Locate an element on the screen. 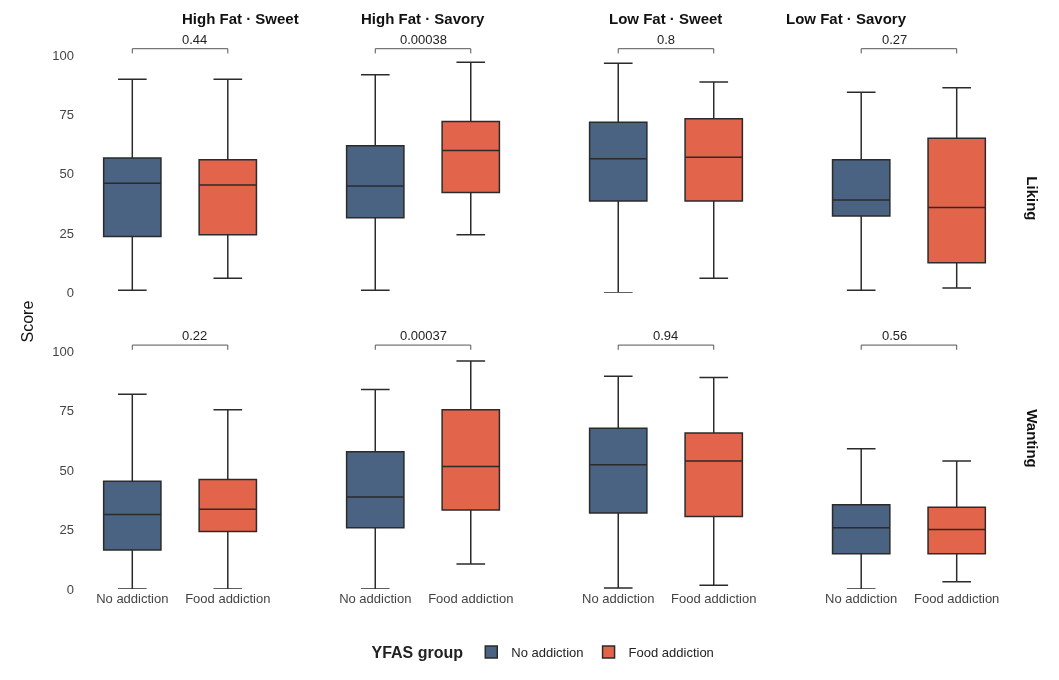 The height and width of the screenshot is (680, 1059). text: 0.56 is located at coordinates (895, 335).